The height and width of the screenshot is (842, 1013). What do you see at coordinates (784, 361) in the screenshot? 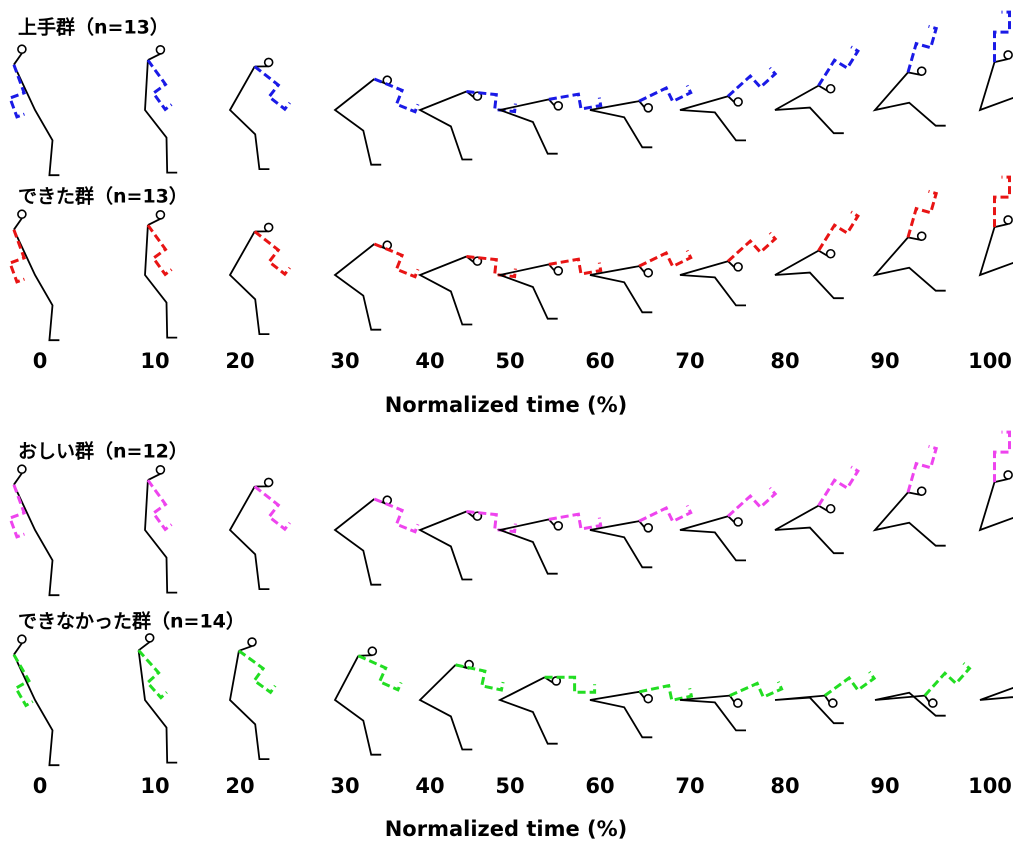
I see `time-tick: 80` at bounding box center [784, 361].